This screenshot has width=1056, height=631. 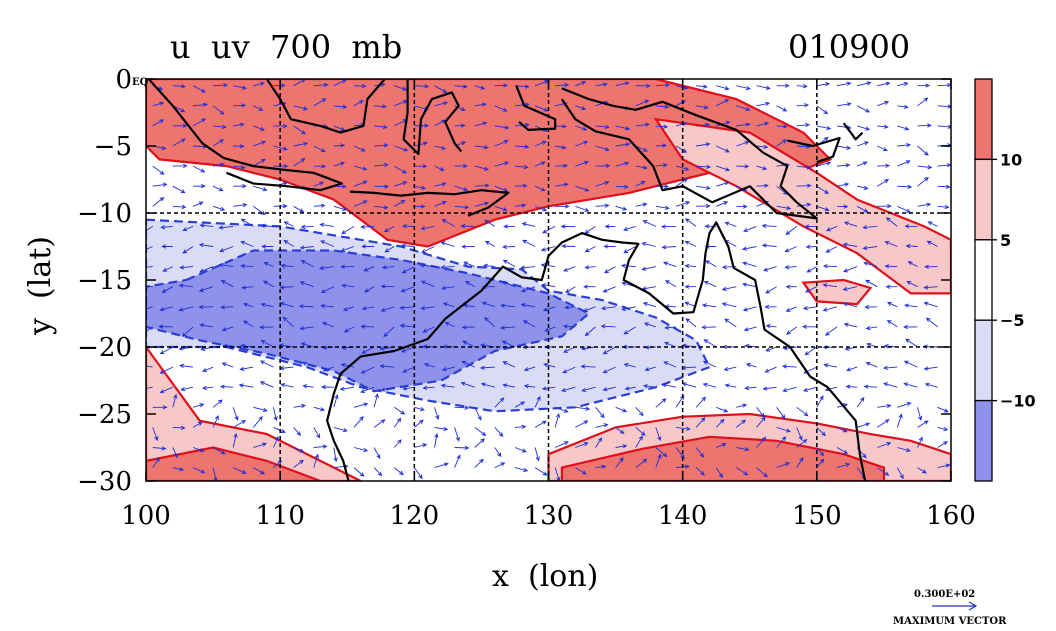 What do you see at coordinates (113, 147) in the screenshot?
I see `y-tick-label: −5` at bounding box center [113, 147].